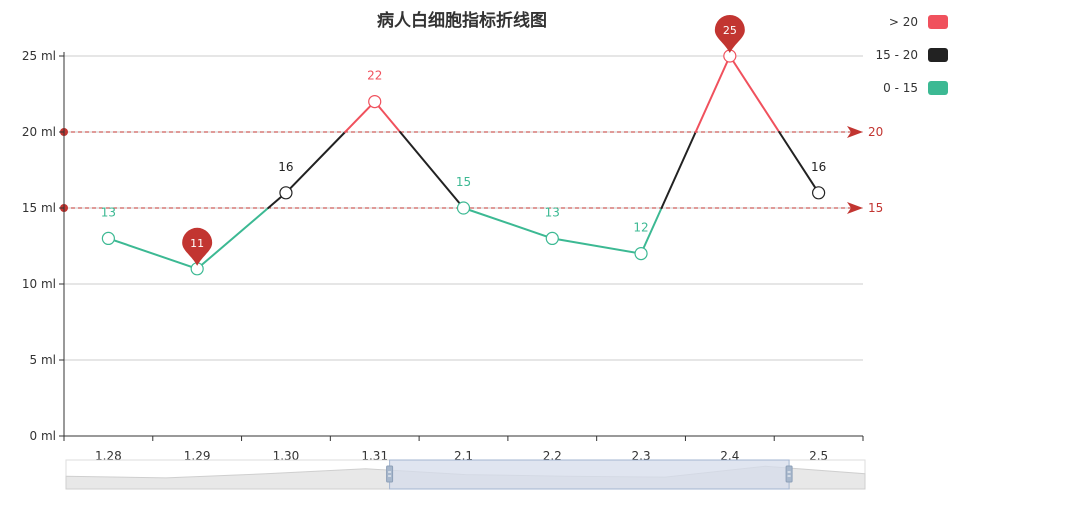 This screenshot has height=506, width=1080. I want to click on y-tick-label: 25 ml, so click(39, 56).